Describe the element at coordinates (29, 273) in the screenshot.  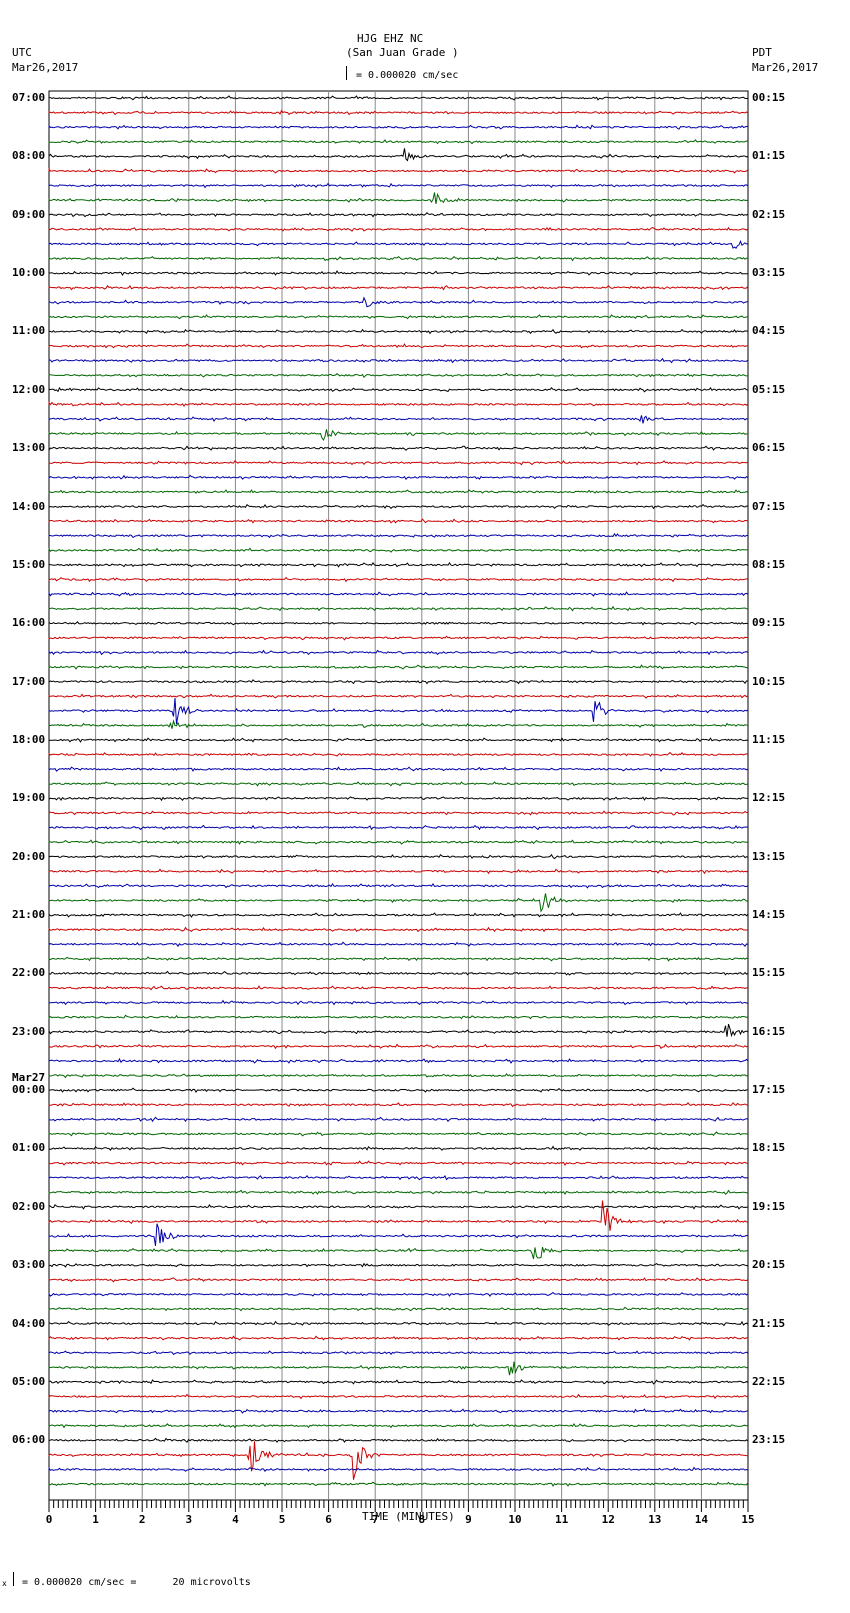
I see `utc-hour-label: 10:00` at that location.